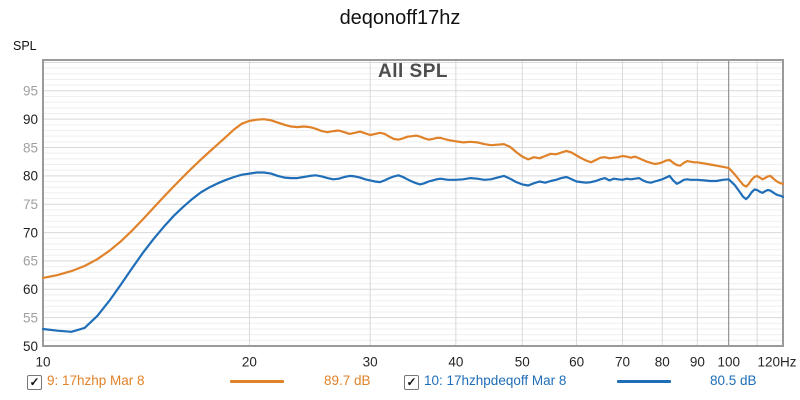  What do you see at coordinates (412, 71) in the screenshot?
I see `overlay-title: All SPL` at bounding box center [412, 71].